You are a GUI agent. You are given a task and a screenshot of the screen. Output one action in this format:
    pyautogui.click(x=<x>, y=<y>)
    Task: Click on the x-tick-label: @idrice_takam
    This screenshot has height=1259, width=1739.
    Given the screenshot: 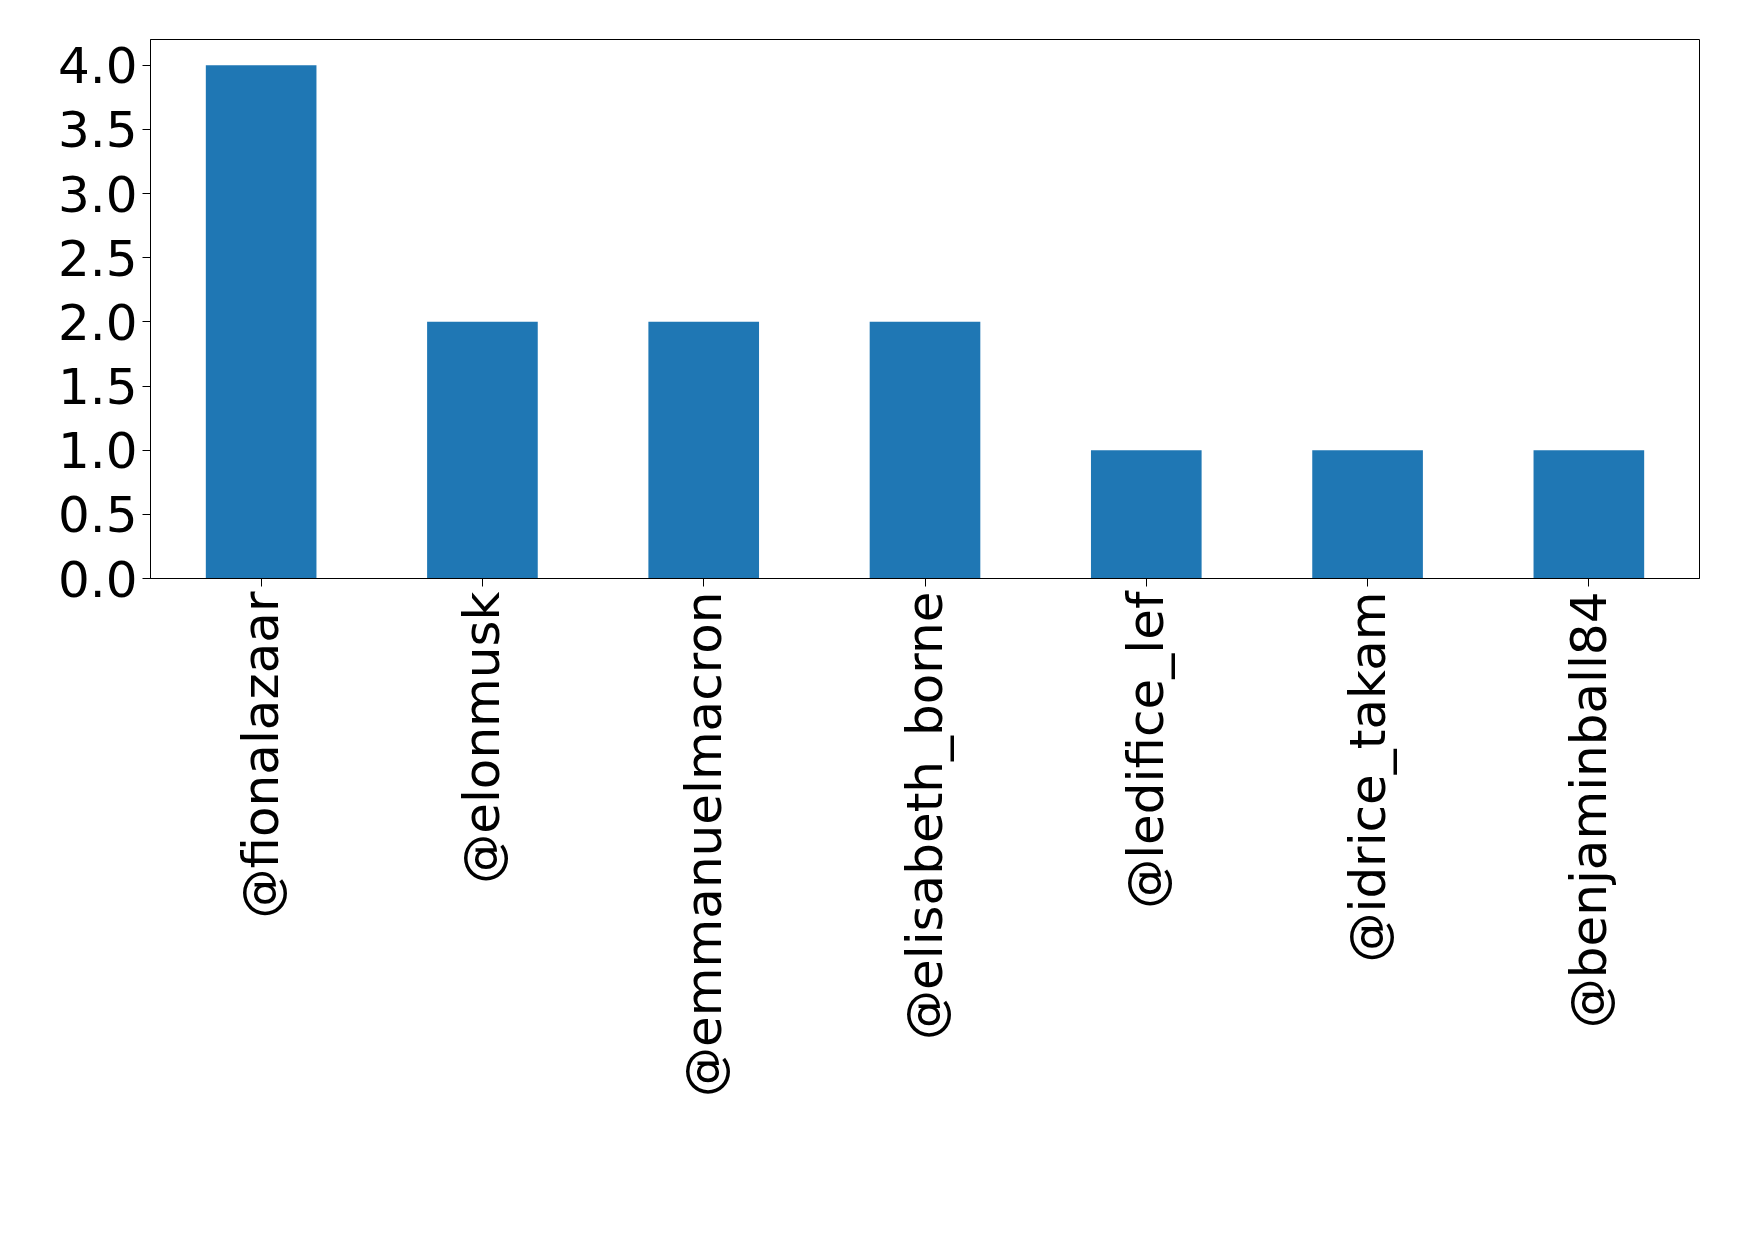 What is the action you would take?
    pyautogui.click(x=1367, y=777)
    